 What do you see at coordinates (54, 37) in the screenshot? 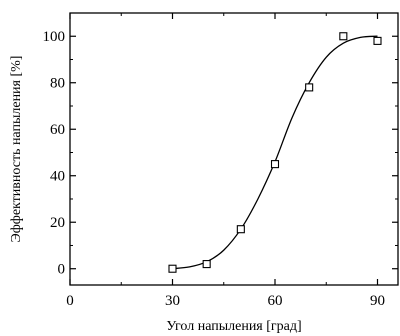
I see `y-tick-label-100: 100` at bounding box center [54, 37].